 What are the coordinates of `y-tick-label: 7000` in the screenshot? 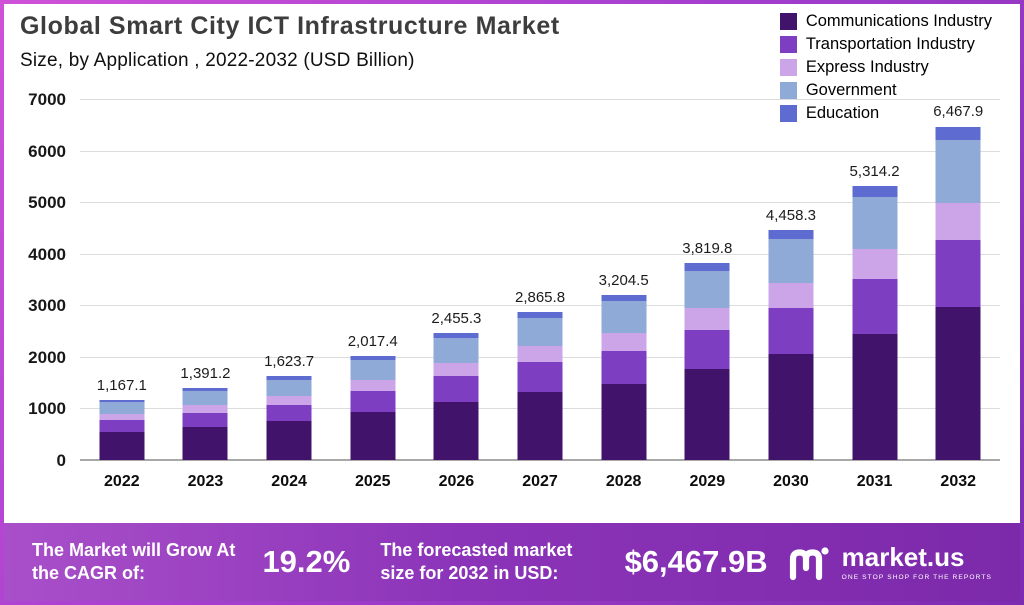 It's located at (47, 99).